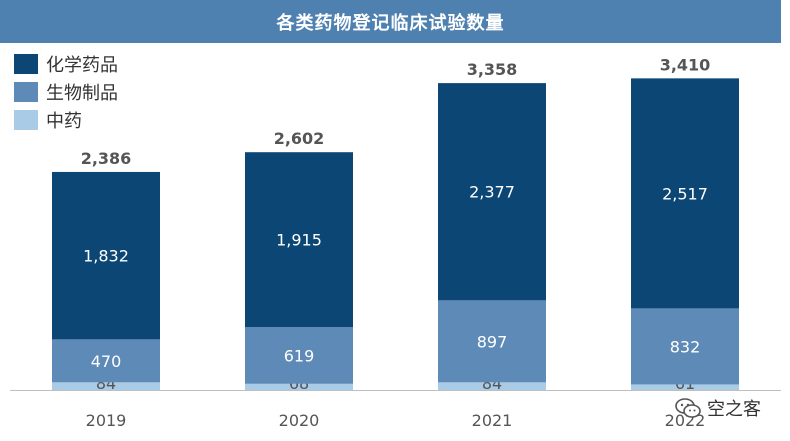  Describe the element at coordinates (299, 138) in the screenshot. I see `total-label: 2,602` at that location.